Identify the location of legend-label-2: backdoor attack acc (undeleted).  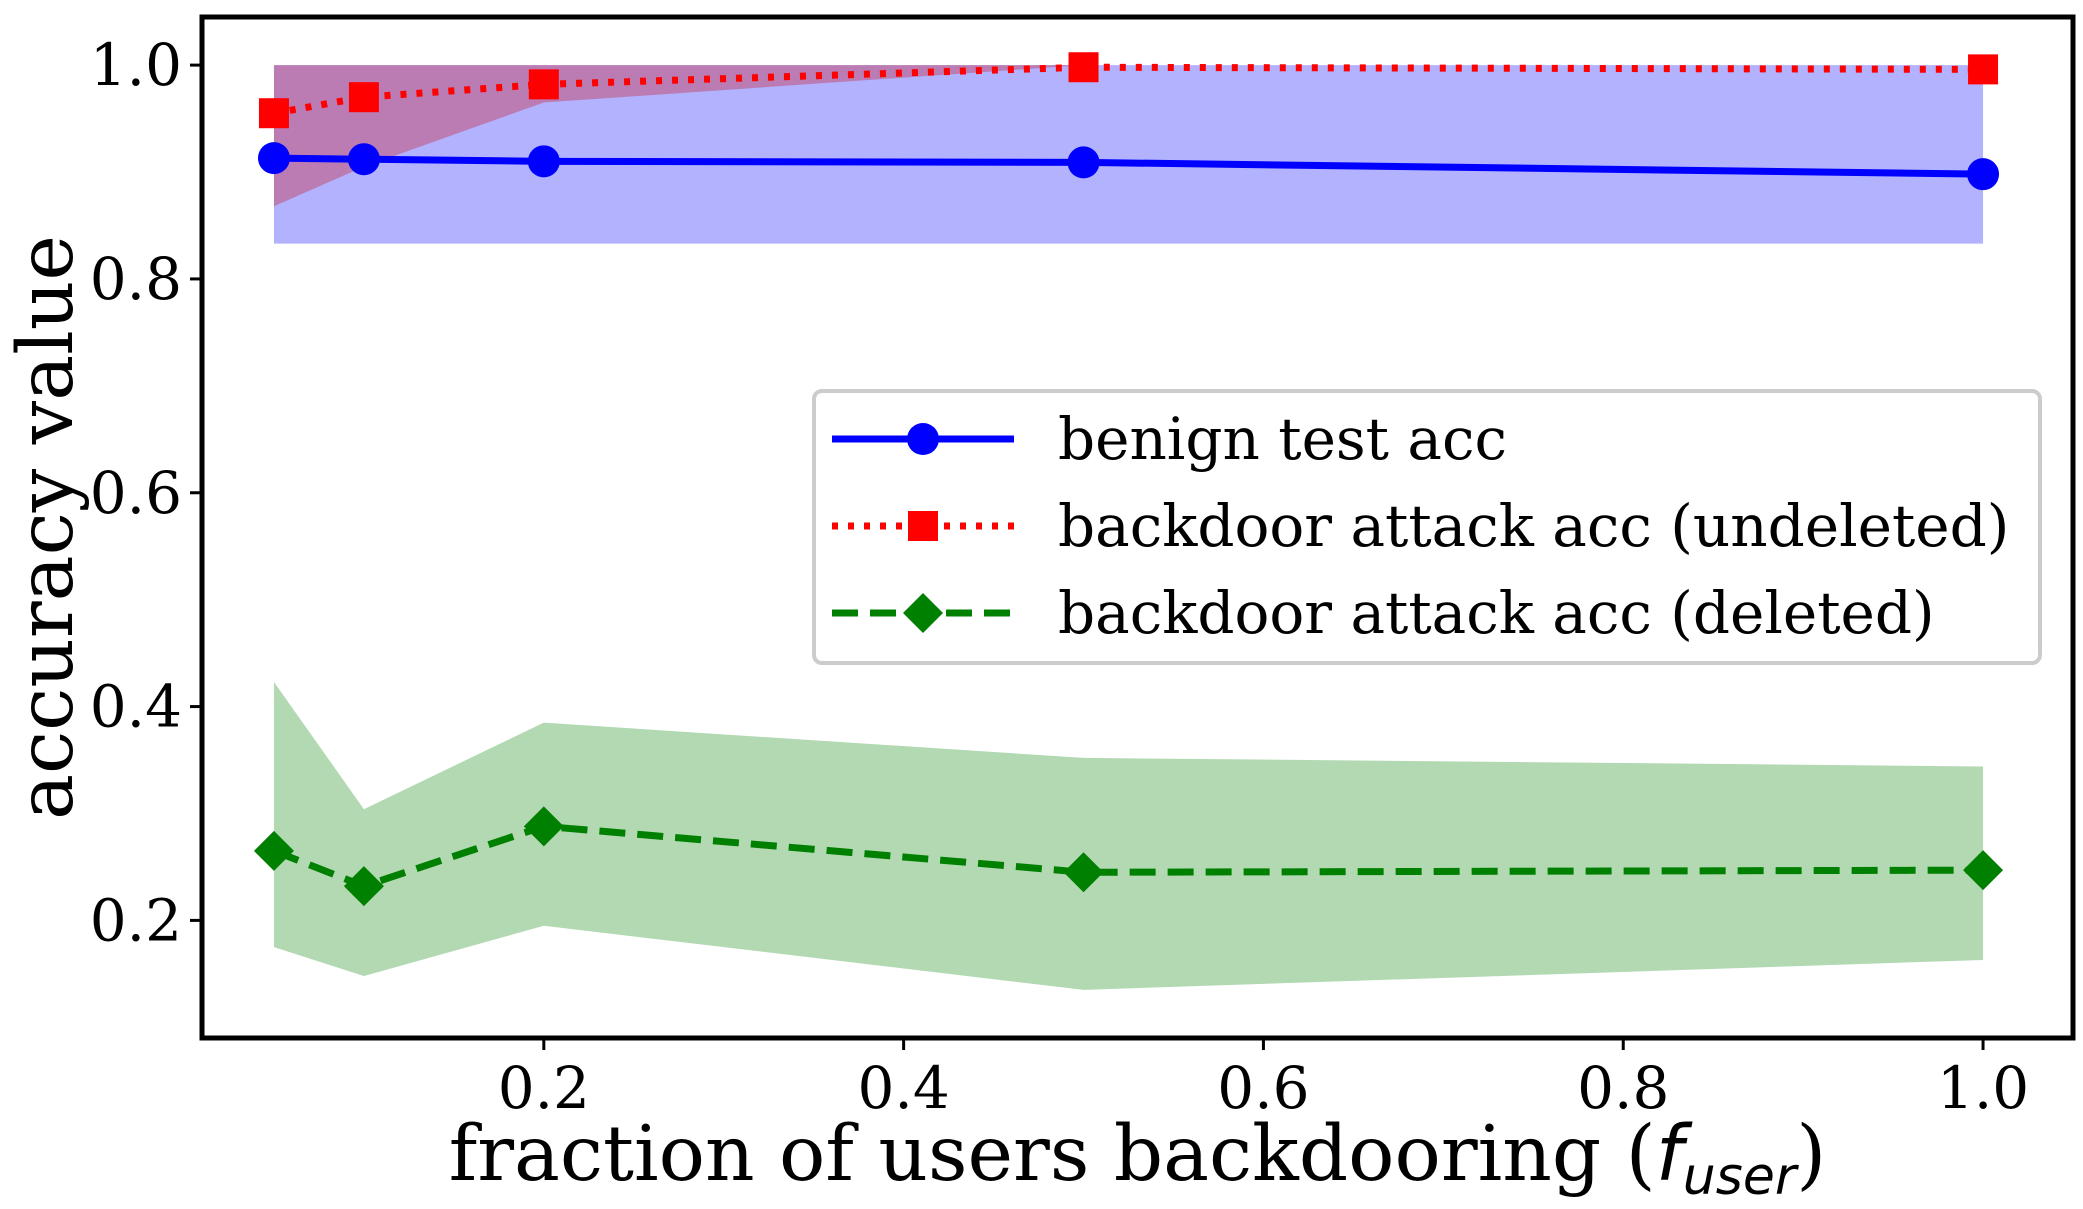
(1533, 526).